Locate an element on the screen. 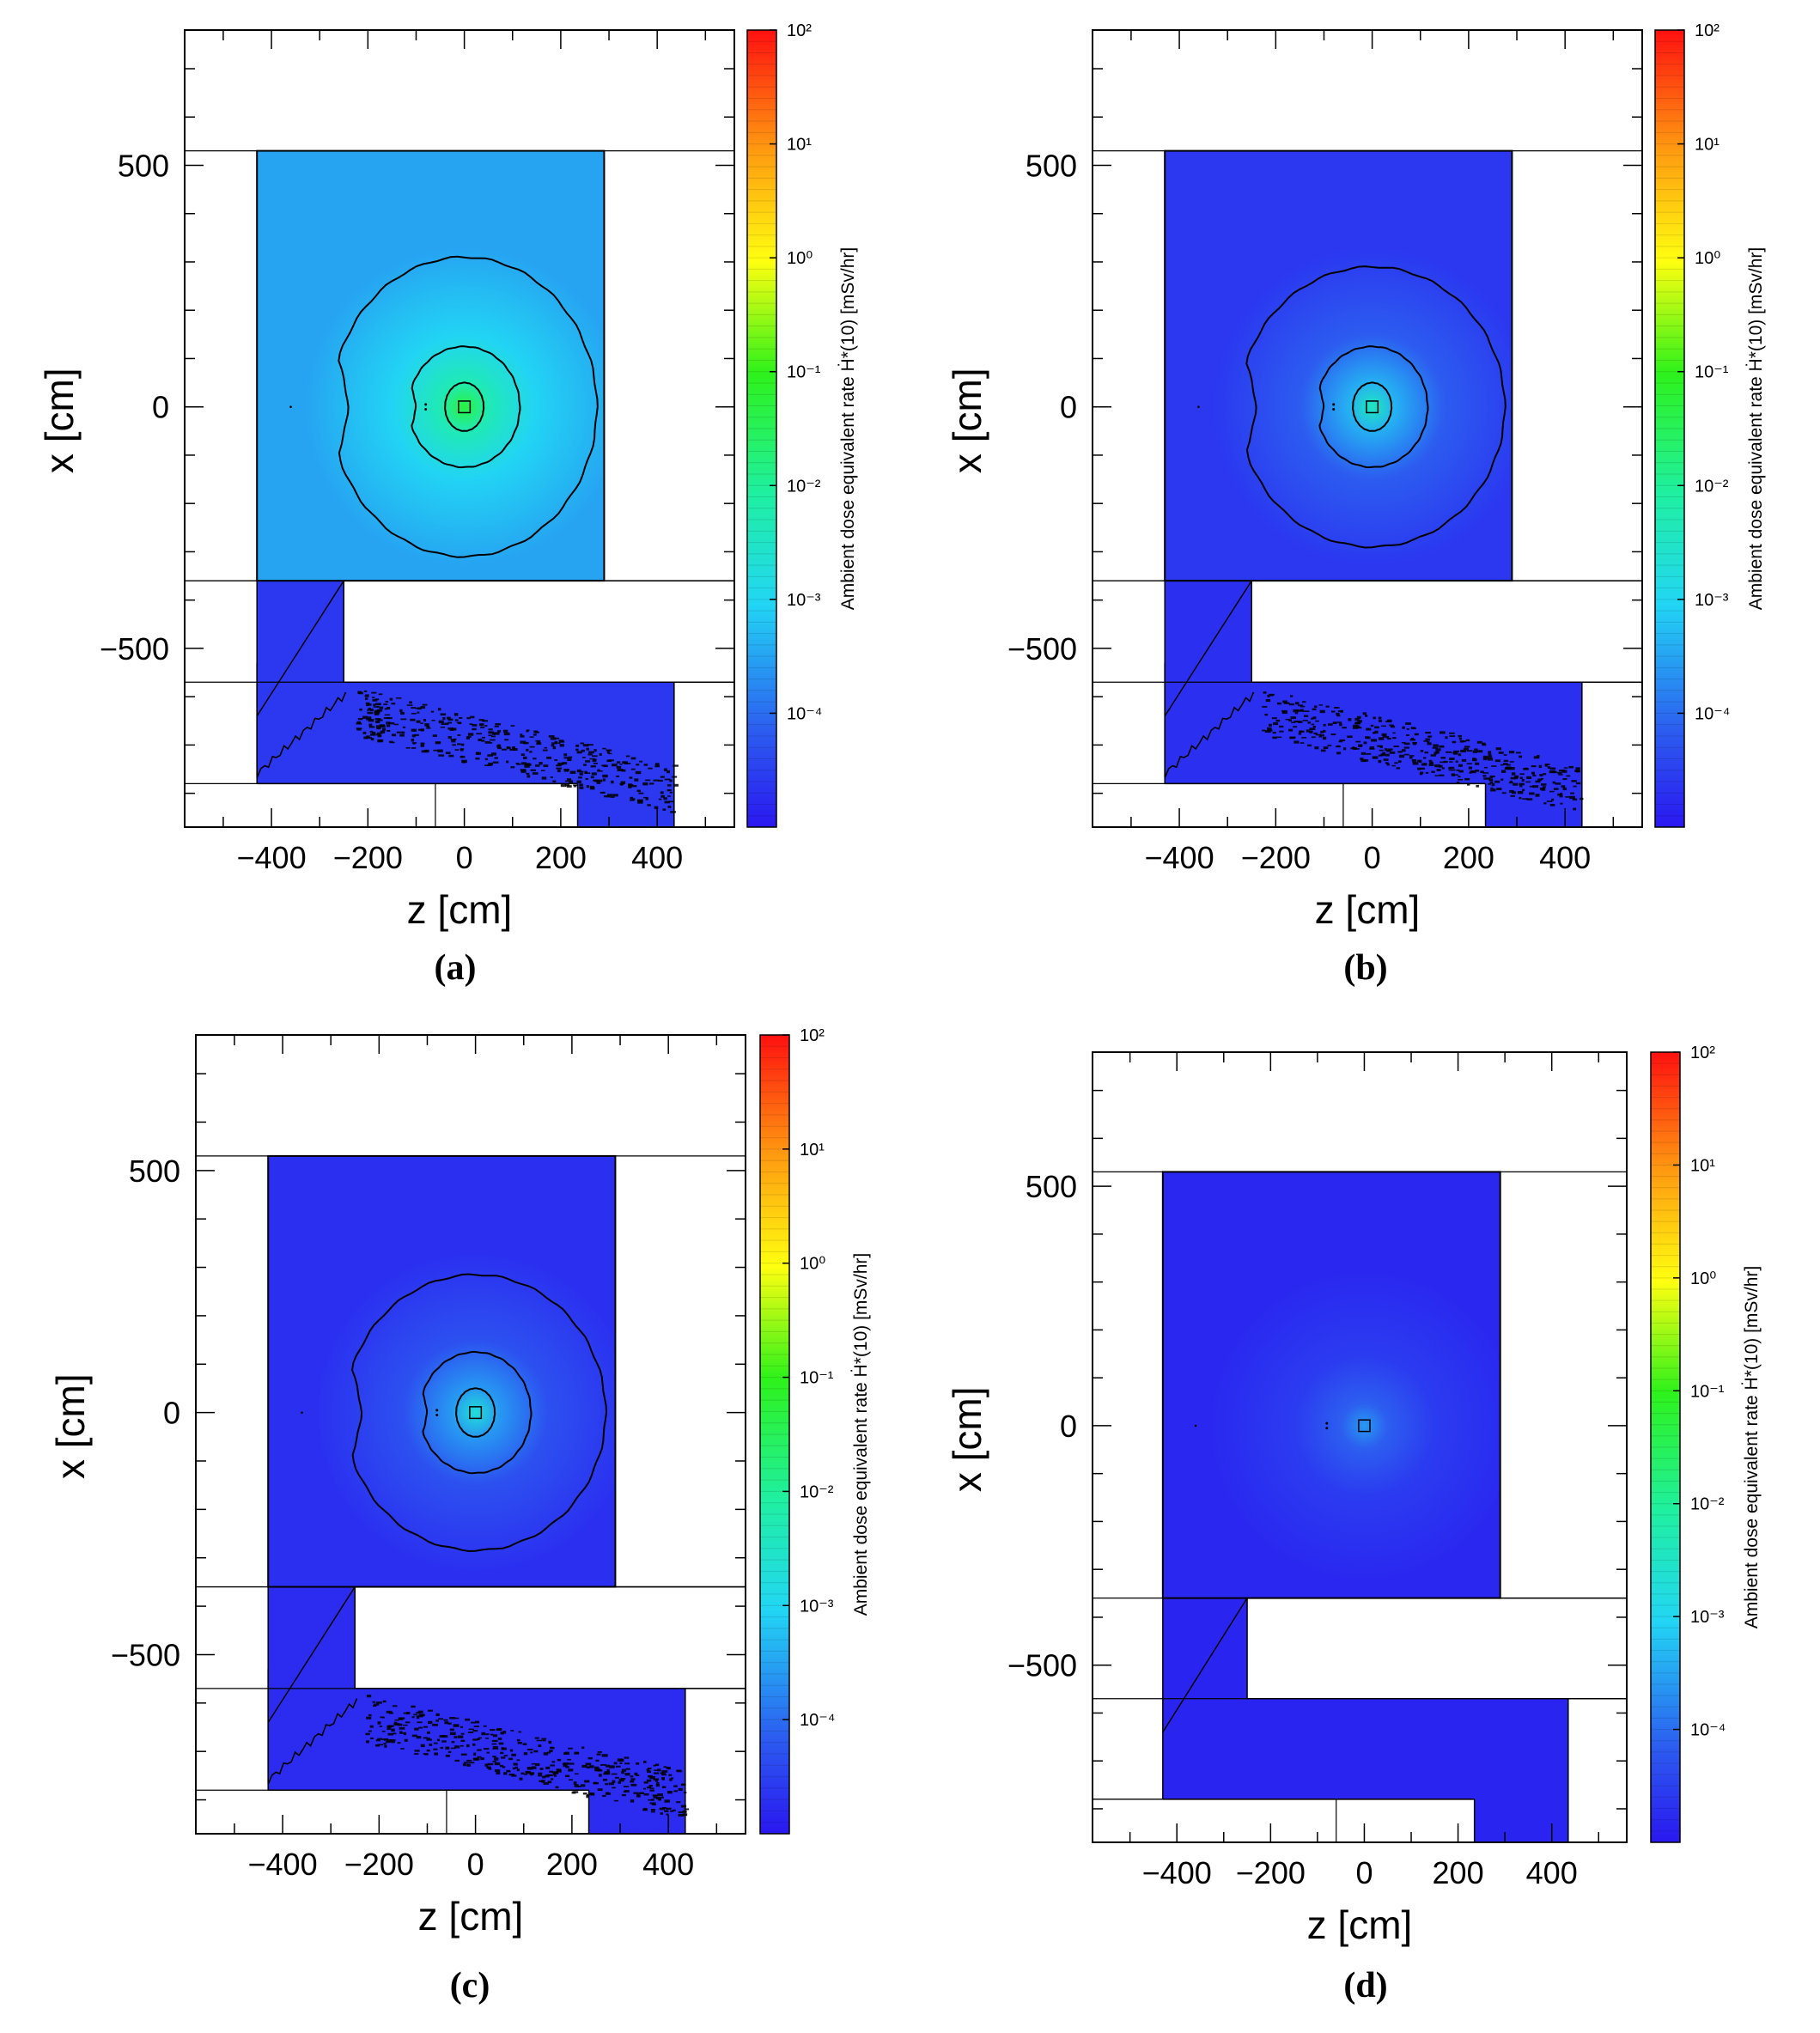  panel-caption: (b) is located at coordinates (1365, 968).